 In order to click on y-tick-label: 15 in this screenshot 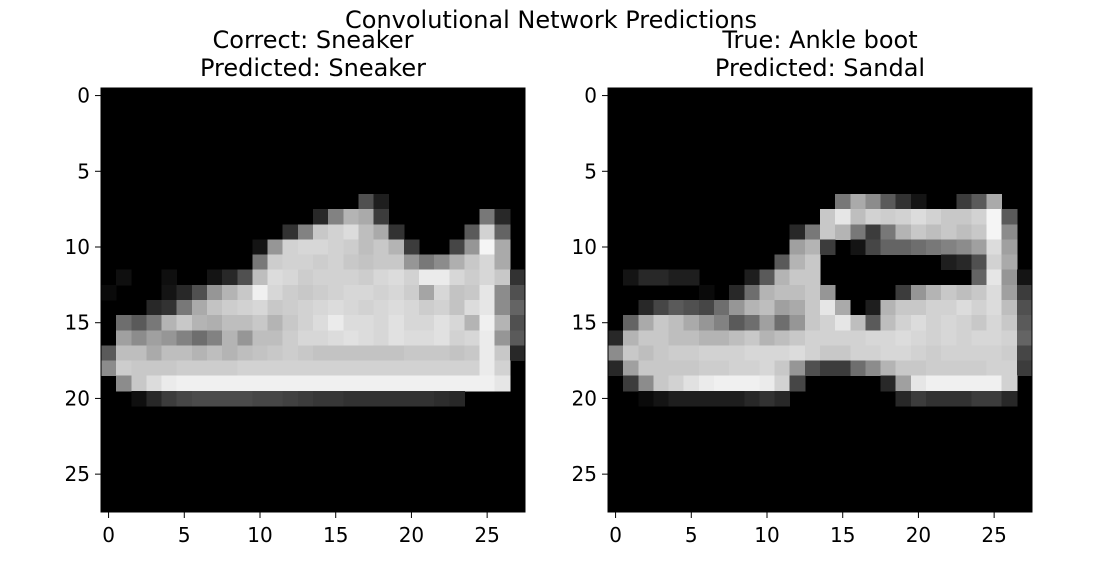, I will do `click(584, 323)`.